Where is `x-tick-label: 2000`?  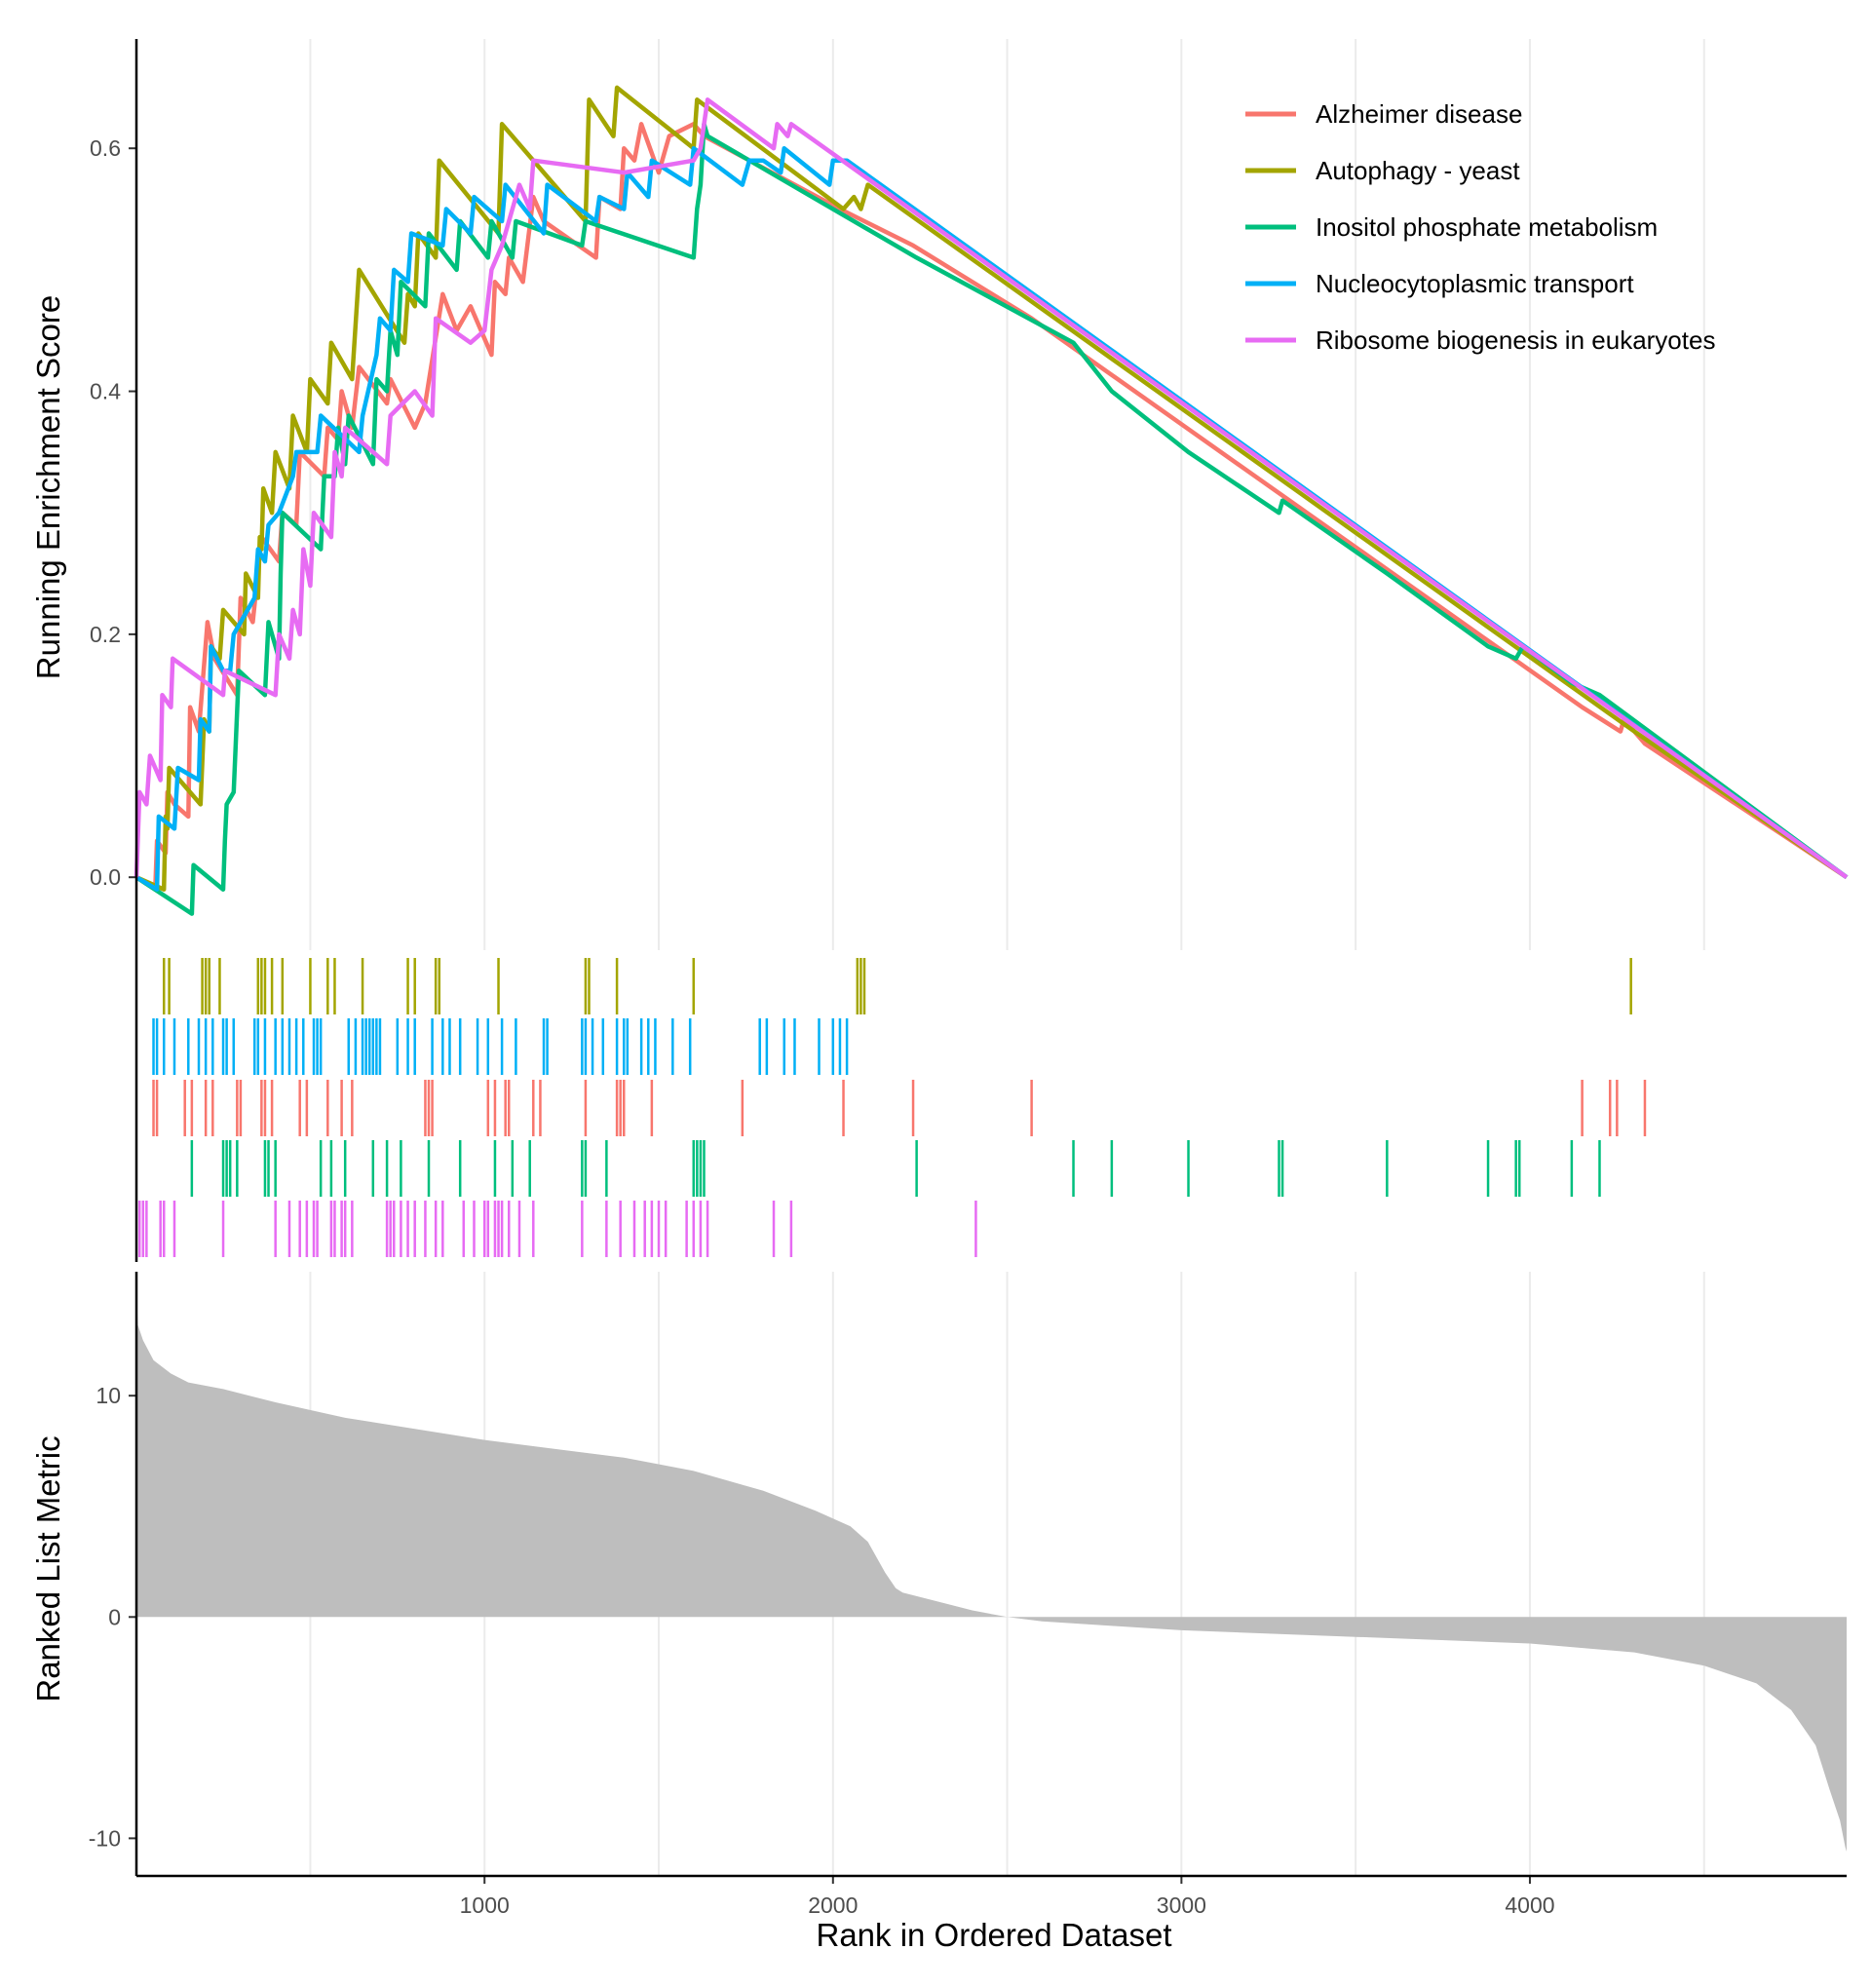 x-tick-label: 2000 is located at coordinates (833, 1905).